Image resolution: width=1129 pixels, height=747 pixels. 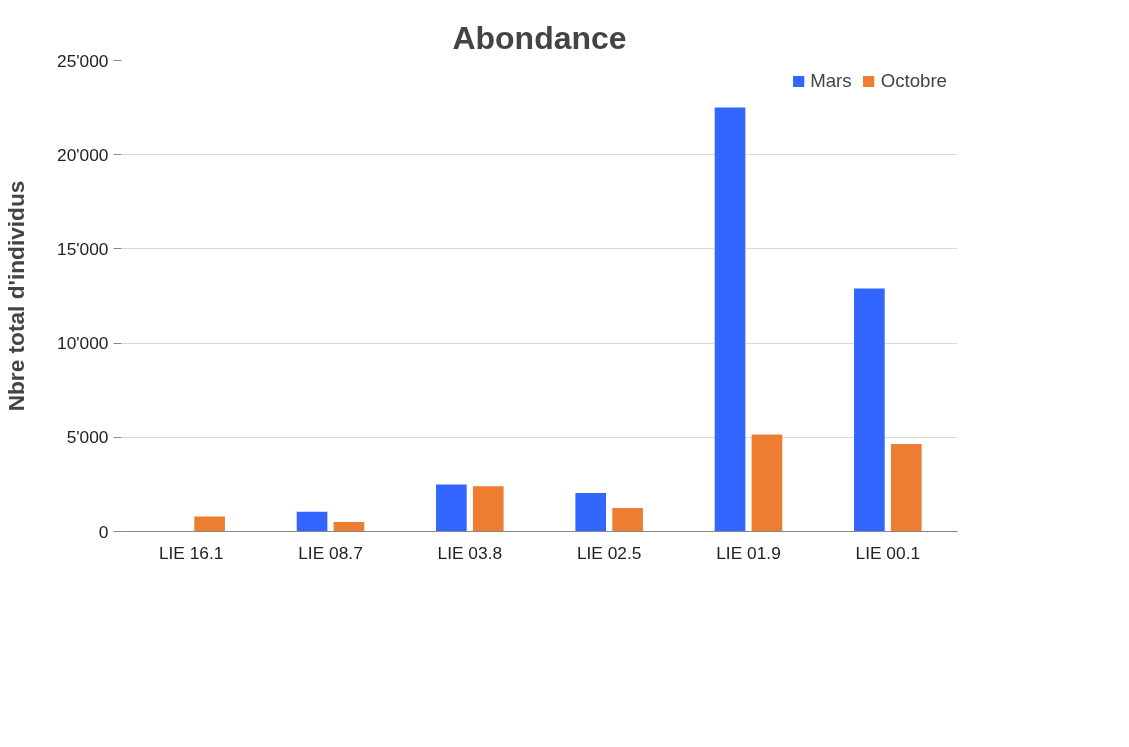 What do you see at coordinates (83, 248) in the screenshot?
I see `y-tick-label: 15'000` at bounding box center [83, 248].